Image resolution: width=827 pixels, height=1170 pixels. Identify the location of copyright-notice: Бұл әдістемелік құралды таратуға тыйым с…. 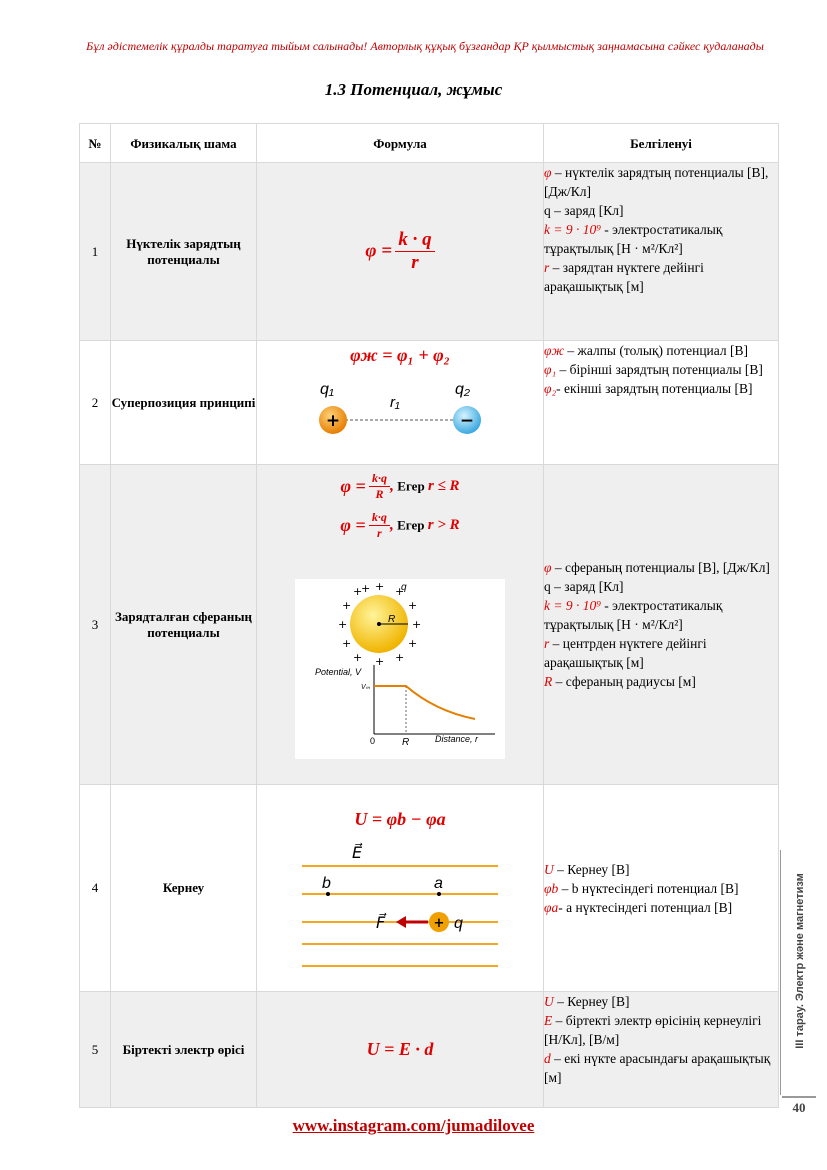
(425, 46).